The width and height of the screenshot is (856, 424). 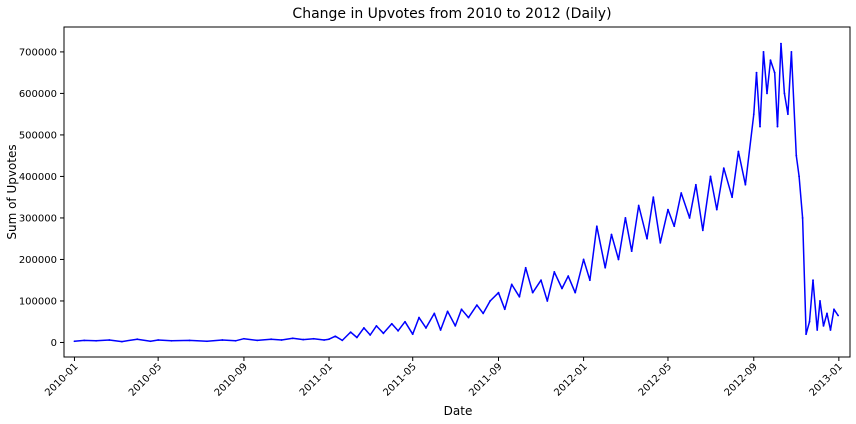 What do you see at coordinates (38, 94) in the screenshot?
I see `y-tick-label: 600000` at bounding box center [38, 94].